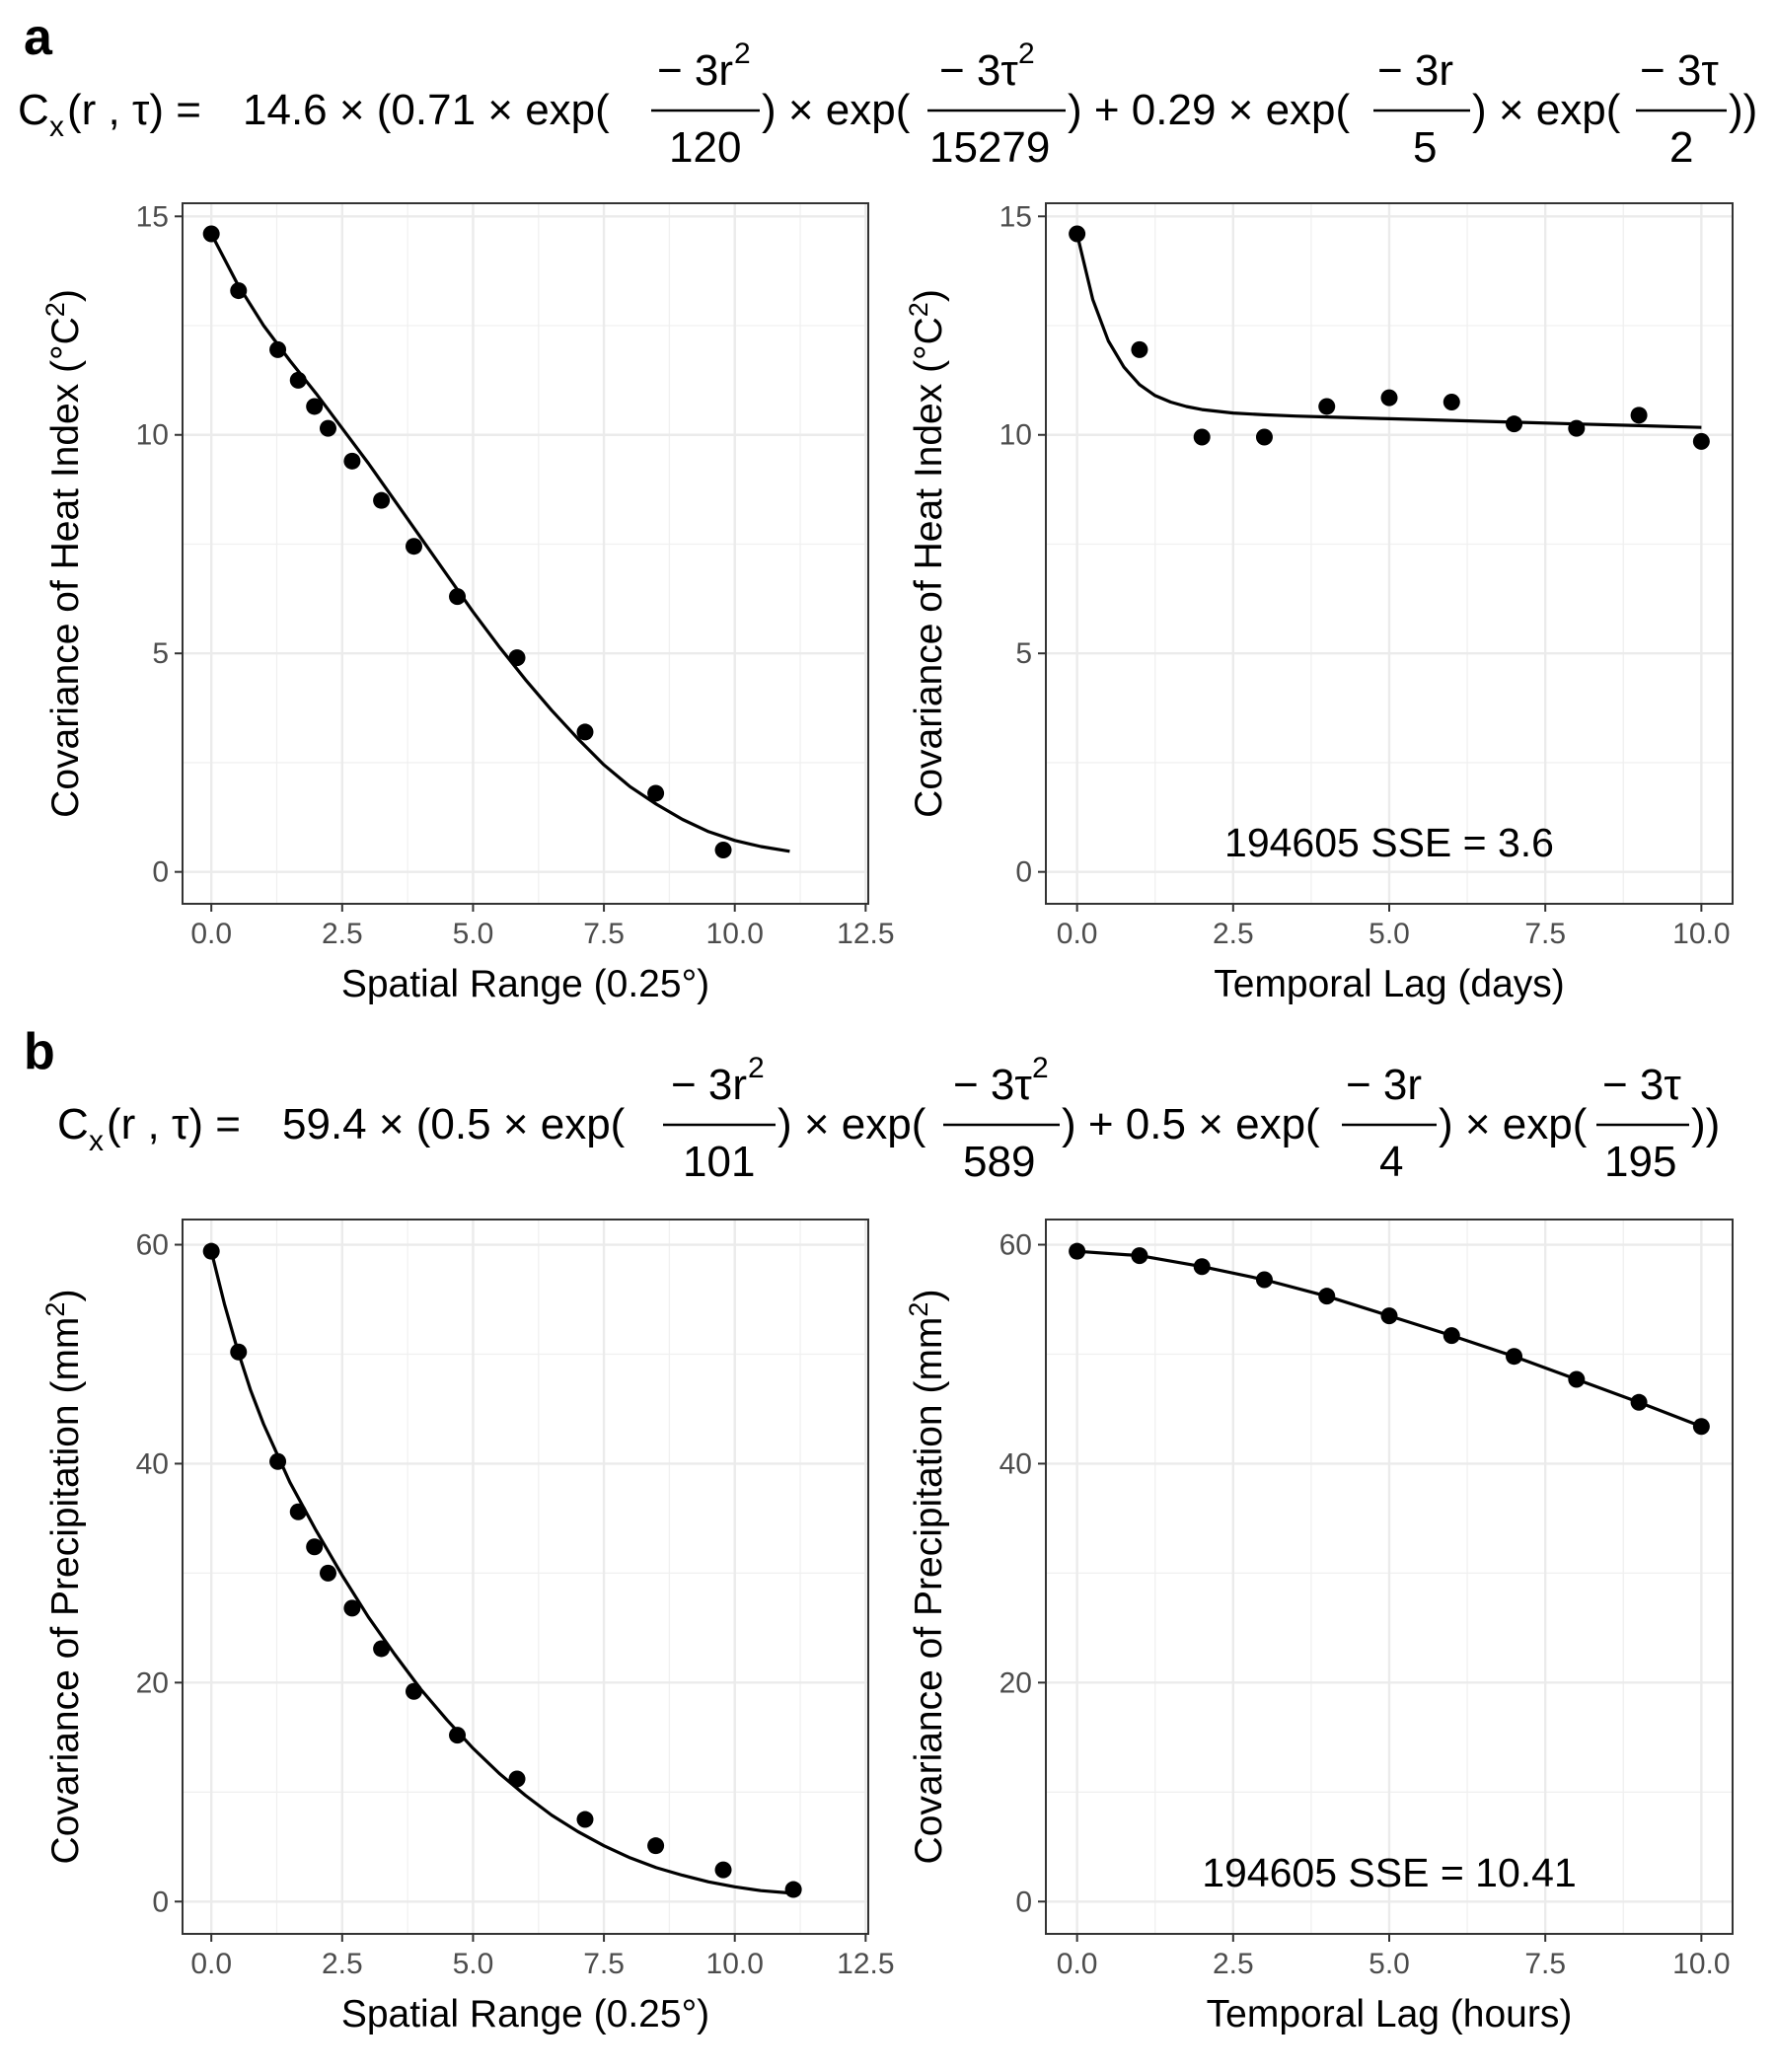  Describe the element at coordinates (1016, 1683) in the screenshot. I see `b-temporal-y-tick-label: 20` at that location.